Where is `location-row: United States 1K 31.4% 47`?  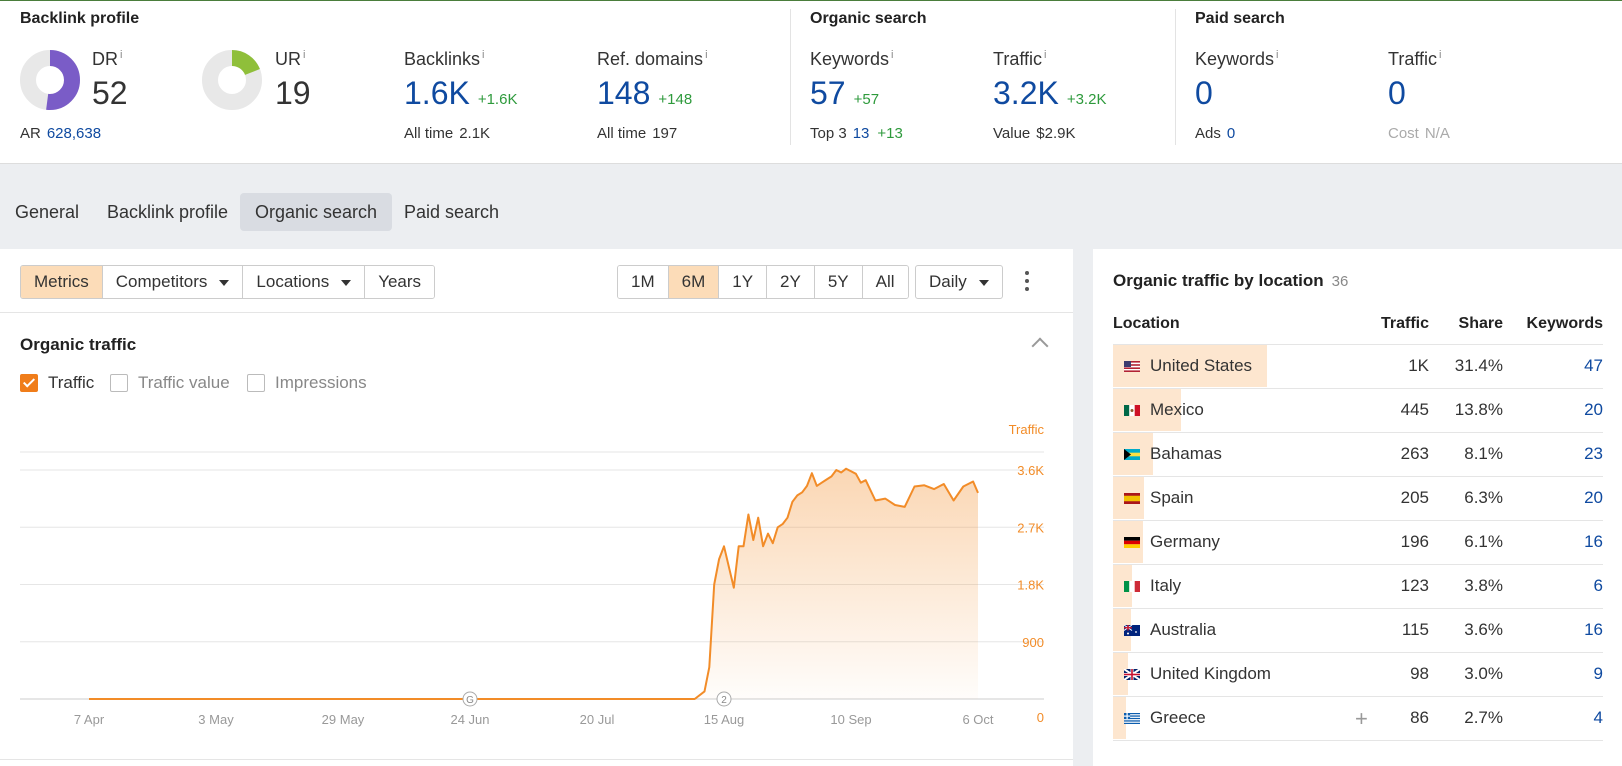
location-row: United States 1K 31.4% 47 is located at coordinates (1358, 367).